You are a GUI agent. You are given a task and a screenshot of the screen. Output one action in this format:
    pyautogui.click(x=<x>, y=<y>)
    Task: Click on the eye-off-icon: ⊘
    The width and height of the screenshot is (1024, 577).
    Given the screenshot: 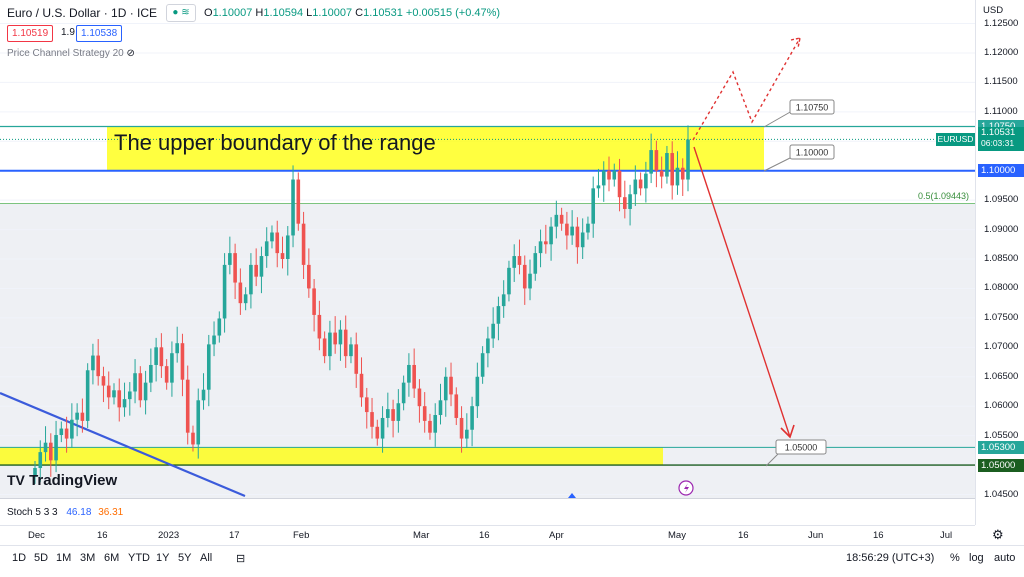 What is the action you would take?
    pyautogui.click(x=130, y=53)
    